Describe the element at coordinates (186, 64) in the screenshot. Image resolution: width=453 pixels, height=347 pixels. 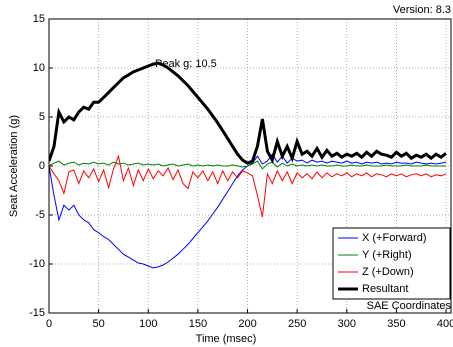
I see `peak-annotation: Peak g: 10.5` at that location.